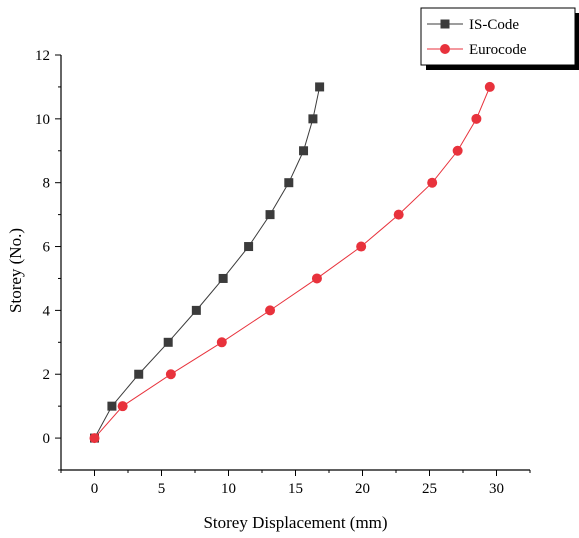 The height and width of the screenshot is (538, 579). Describe the element at coordinates (362, 489) in the screenshot. I see `x-tick-label: 20` at that location.